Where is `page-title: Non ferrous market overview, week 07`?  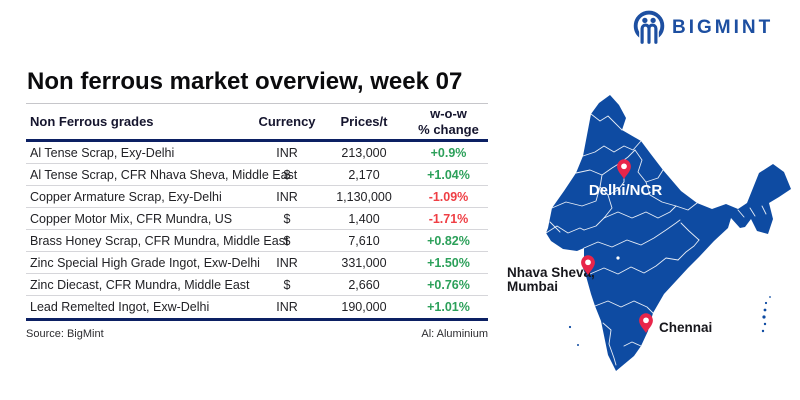
page-title: Non ferrous market overview, week 07 is located at coordinates (245, 82).